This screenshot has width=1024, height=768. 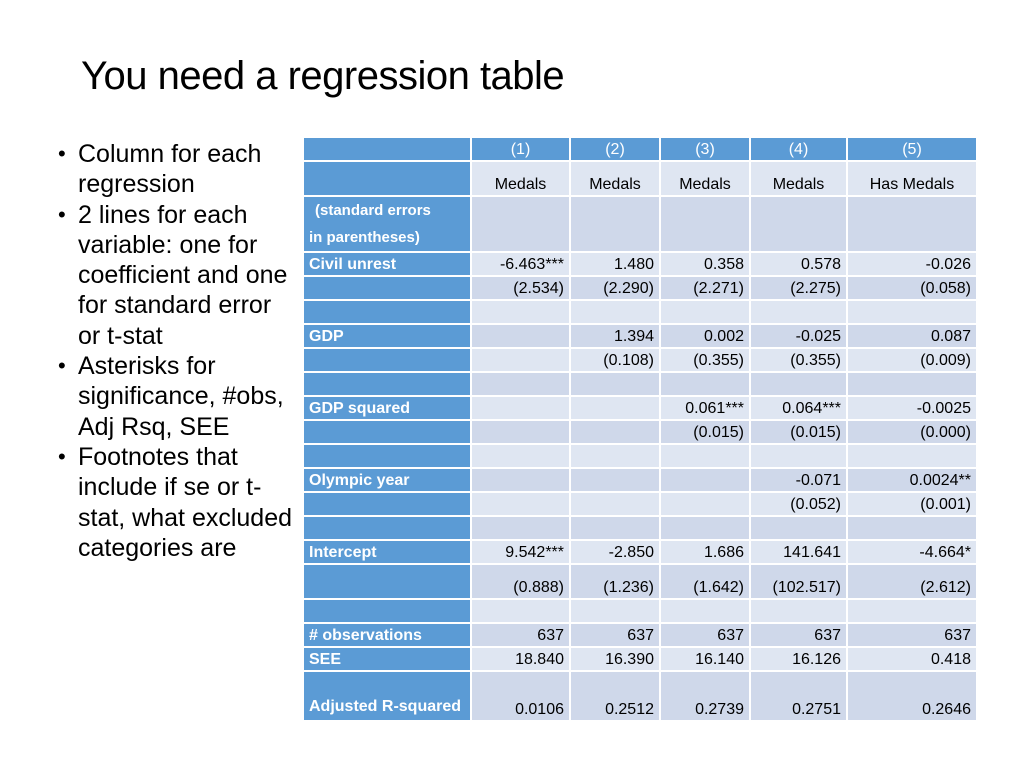 I want to click on table-cell: 0.0106, so click(x=520, y=696).